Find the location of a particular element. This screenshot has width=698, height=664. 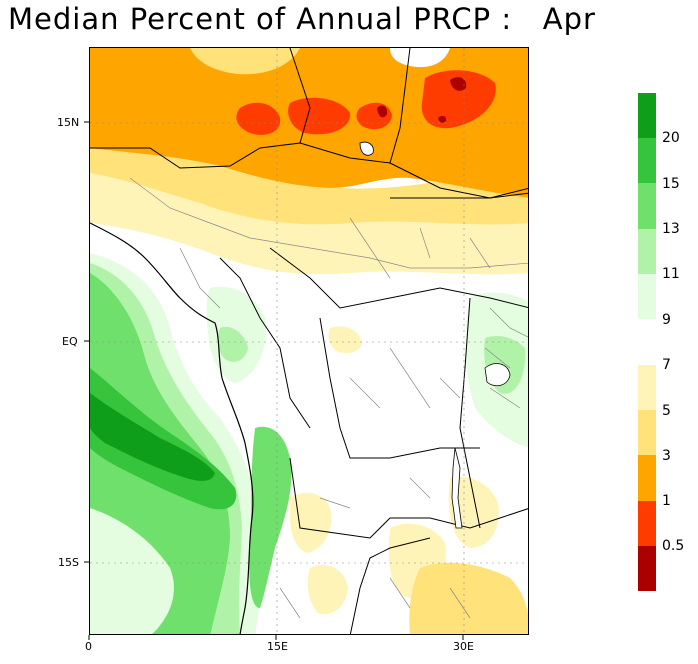

colorbar-label-11: 11 is located at coordinates (671, 274).